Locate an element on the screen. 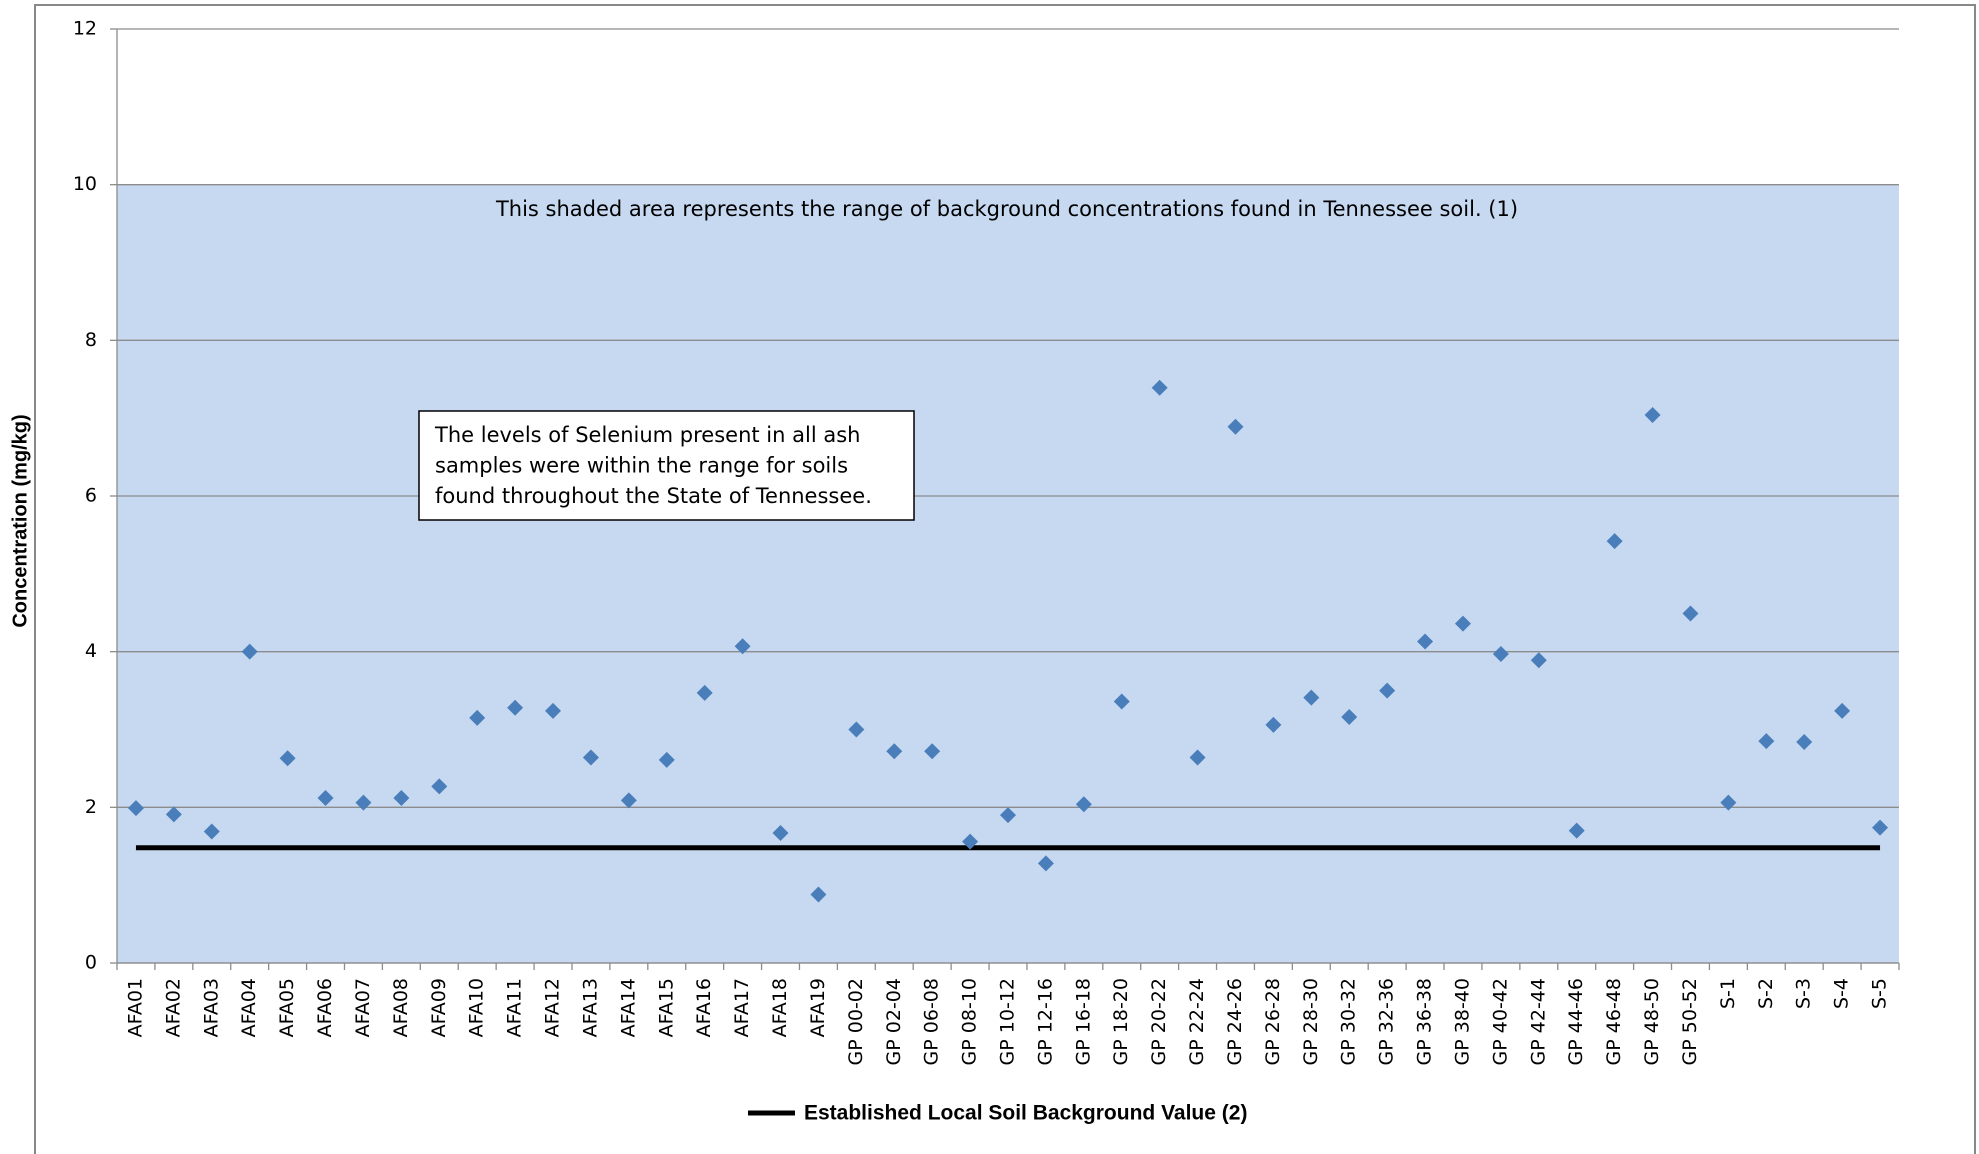 Image resolution: width=1979 pixels, height=1154 pixels. x-tick-label: S-1 is located at coordinates (1728, 993).